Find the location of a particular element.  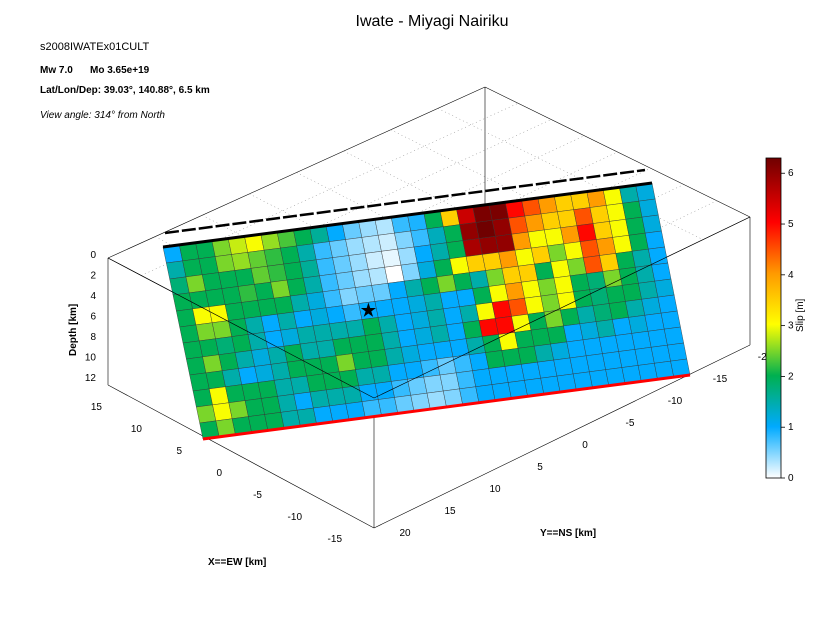

moment-label: Mo 3.65e+19 is located at coordinates (120, 70).